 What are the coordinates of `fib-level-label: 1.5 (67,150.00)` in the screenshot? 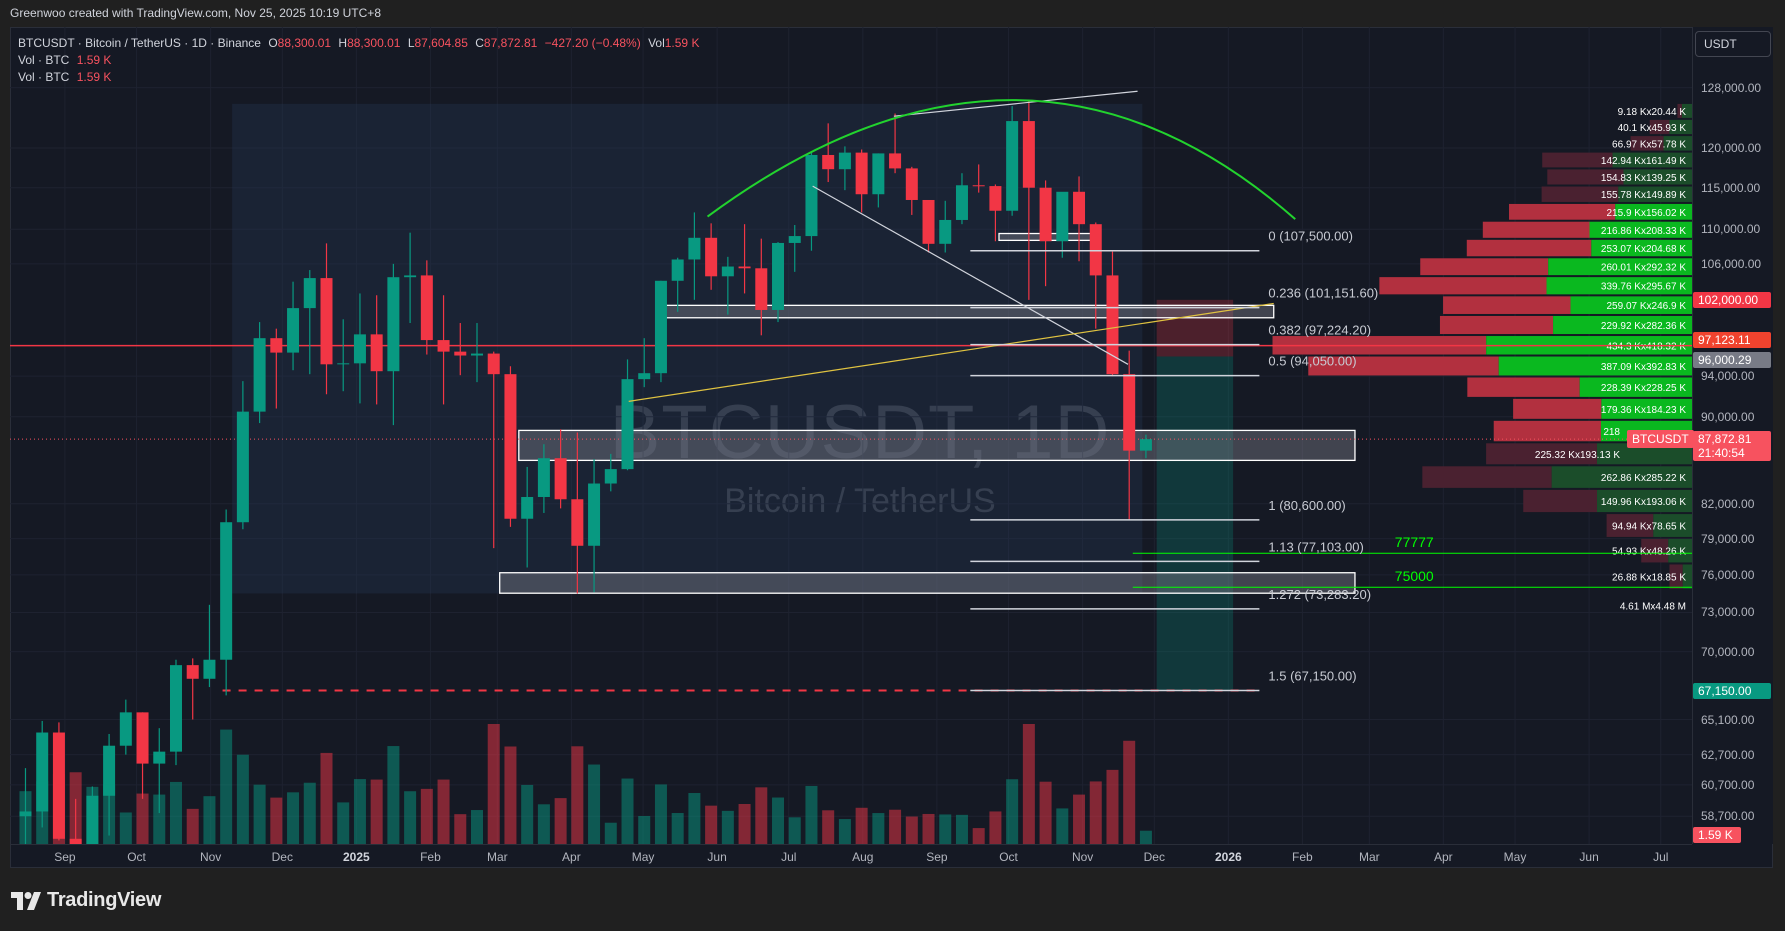 It's located at (1312, 676).